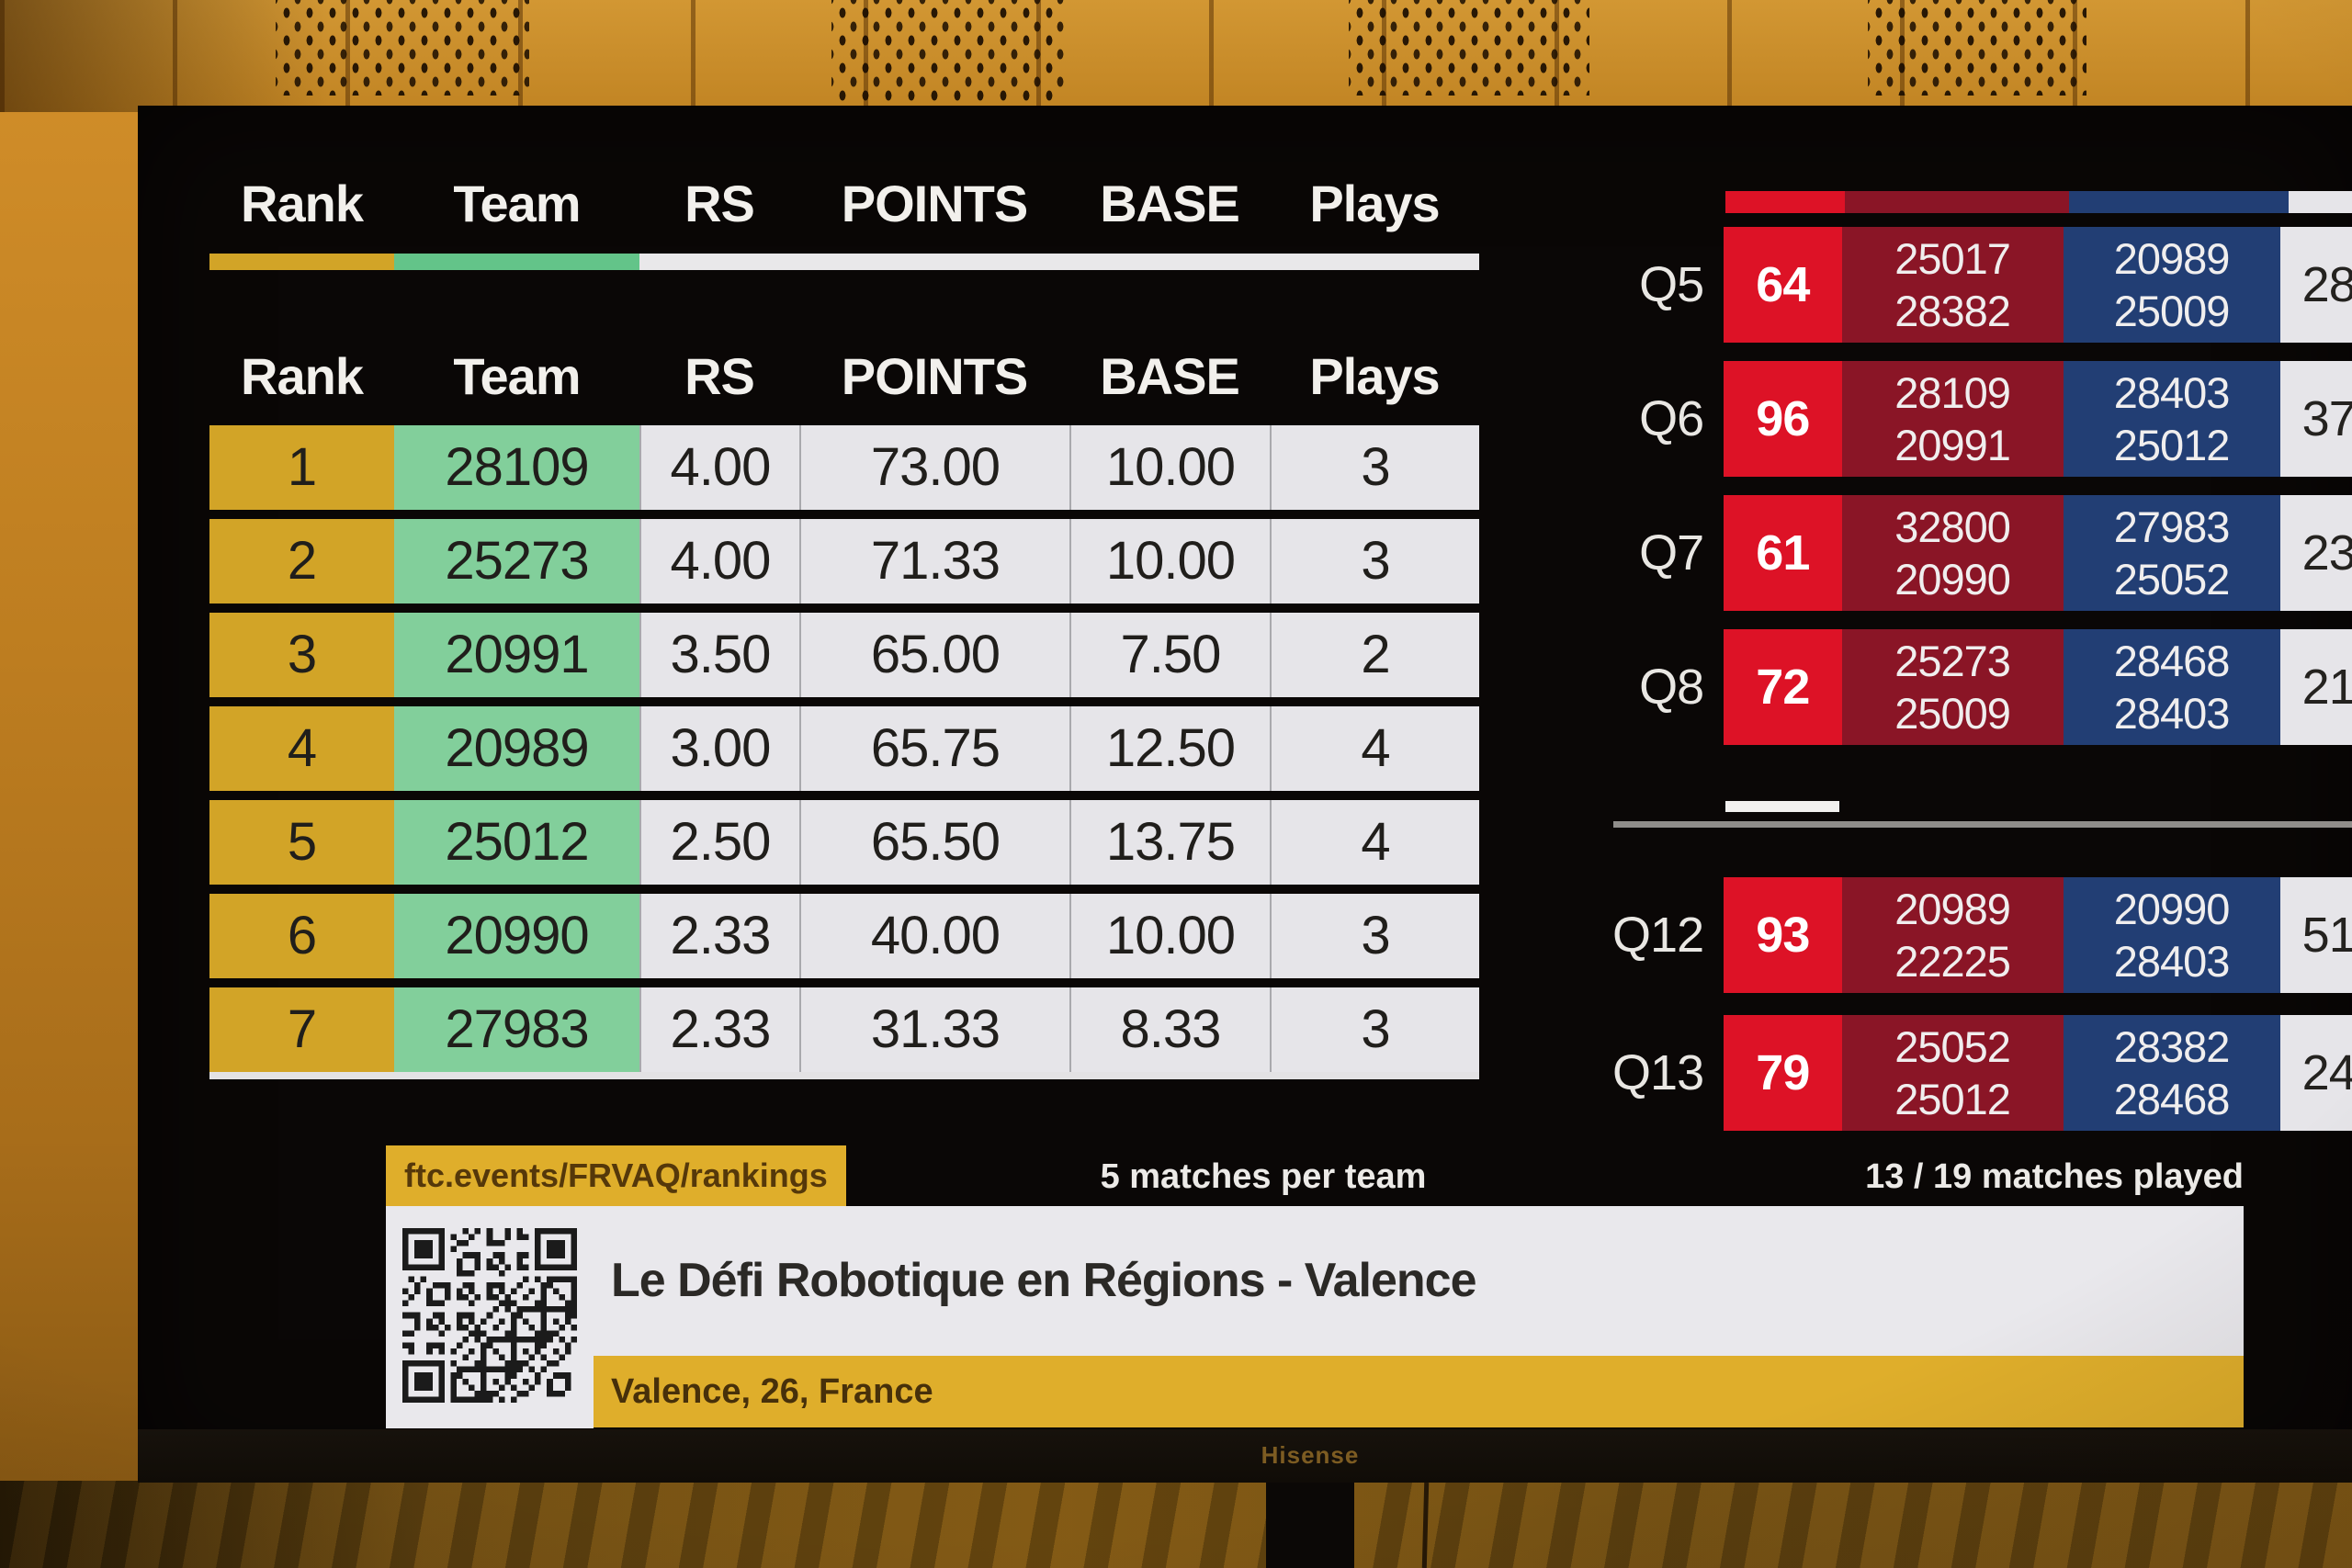 This screenshot has height=1568, width=2352. Describe the element at coordinates (1310, 1525) in the screenshot. I see `tv-stand` at that location.